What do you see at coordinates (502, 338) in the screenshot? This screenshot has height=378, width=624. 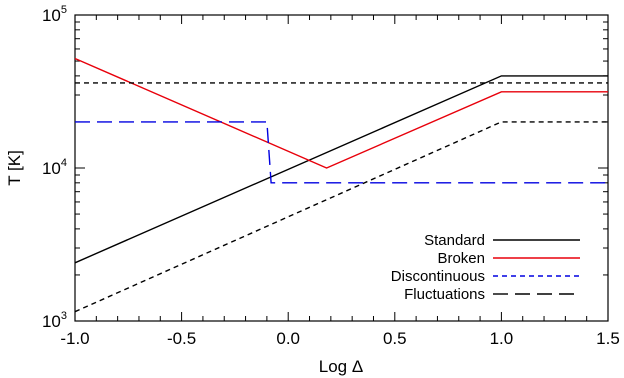 I see `x-tick-label: 1.0` at bounding box center [502, 338].